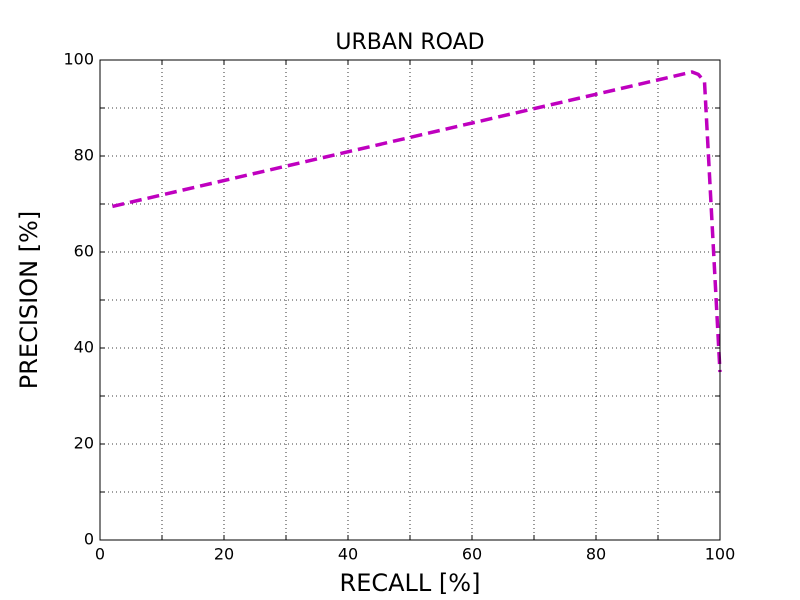  Describe the element at coordinates (84, 347) in the screenshot. I see `y-tick-label: 40` at that location.